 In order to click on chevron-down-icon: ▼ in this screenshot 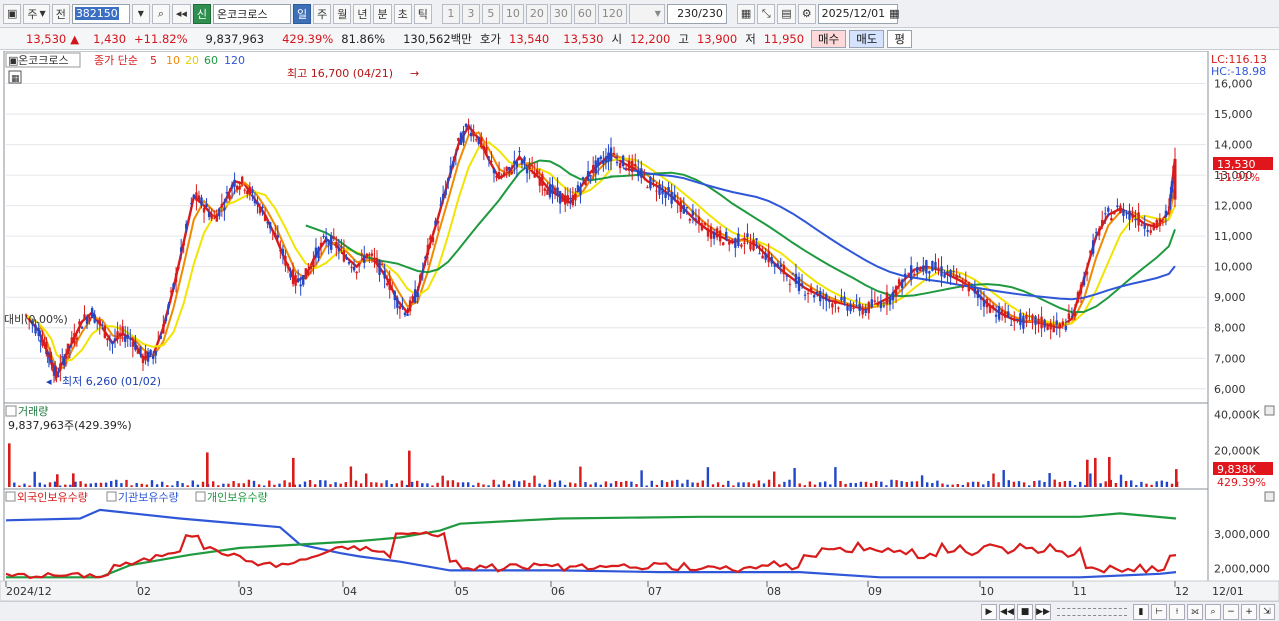, I will do `click(42, 13)`.